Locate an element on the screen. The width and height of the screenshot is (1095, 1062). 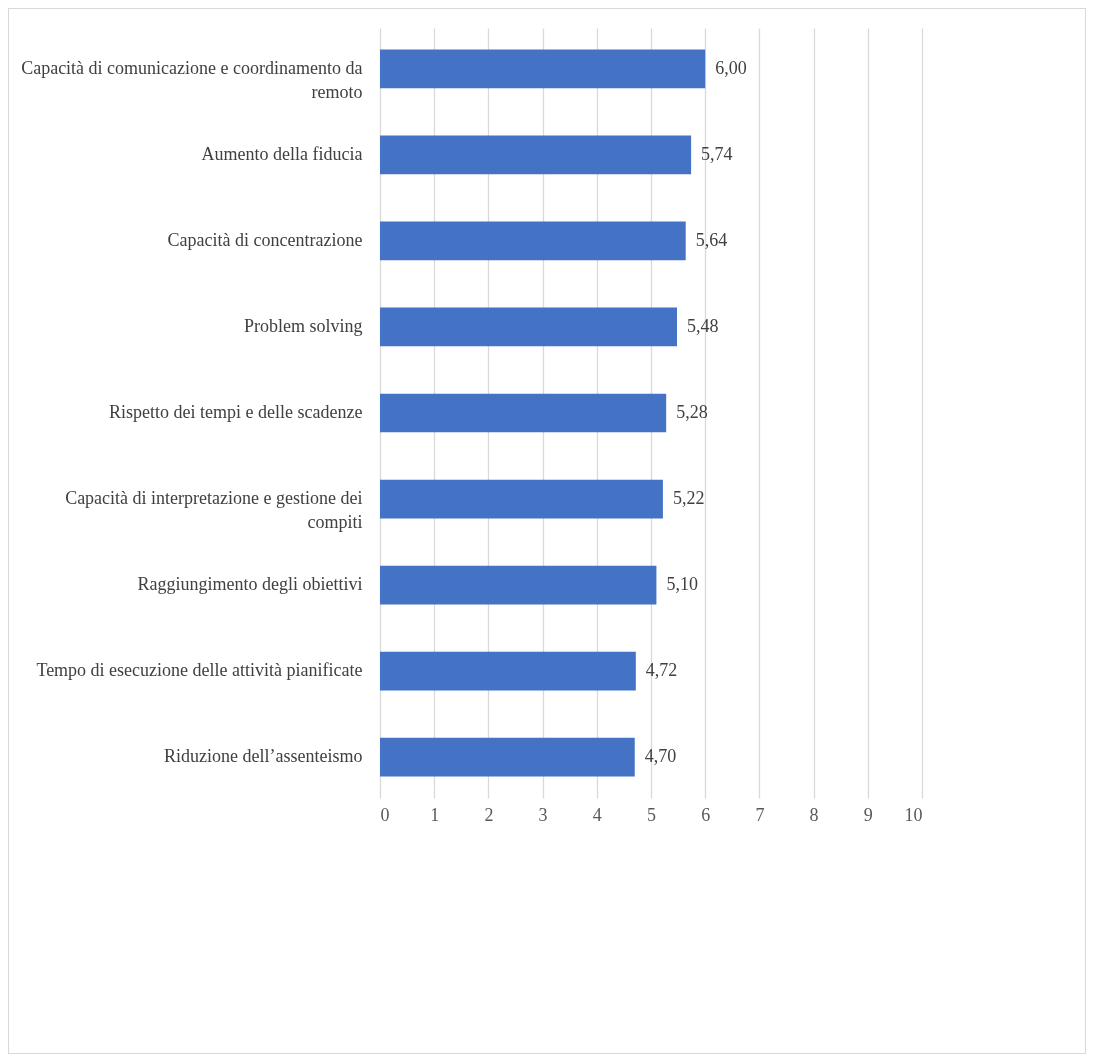
y-tick-label: Capacità di comunicazione e coordinamento da remoto is located at coordinates (192, 79).